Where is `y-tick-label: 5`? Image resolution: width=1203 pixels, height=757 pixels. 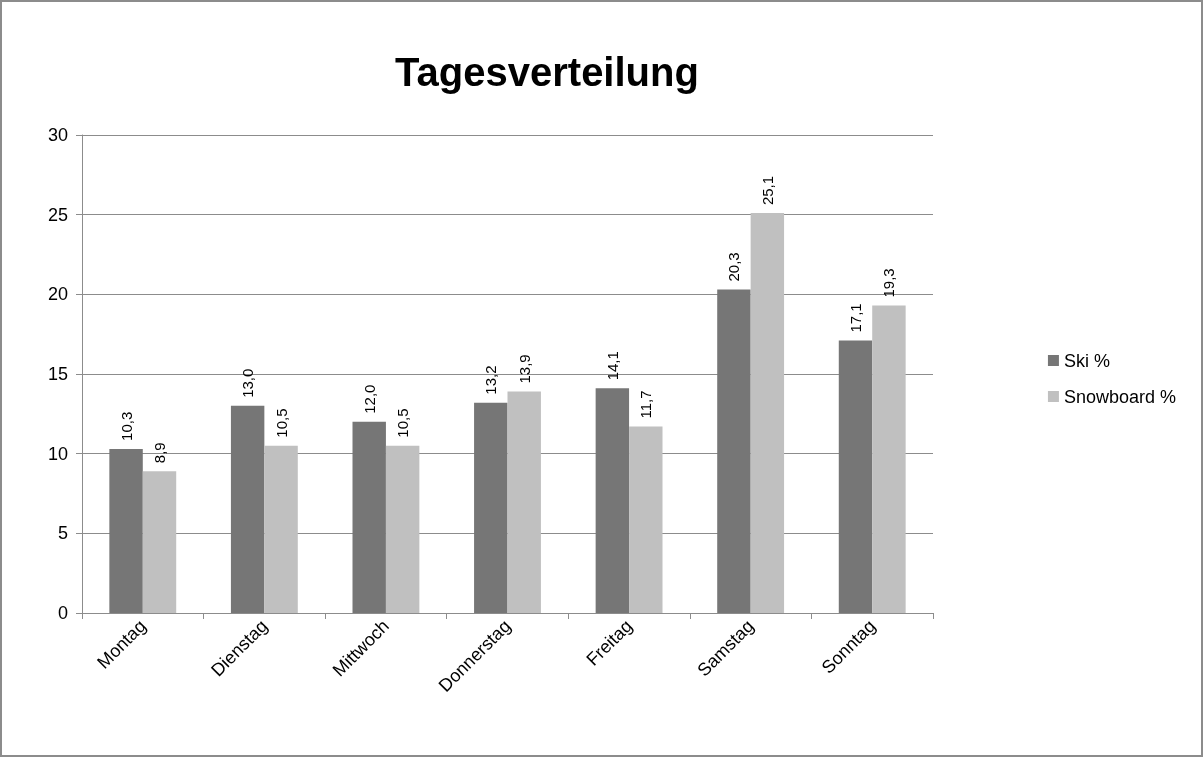 y-tick-label: 5 is located at coordinates (62, 533).